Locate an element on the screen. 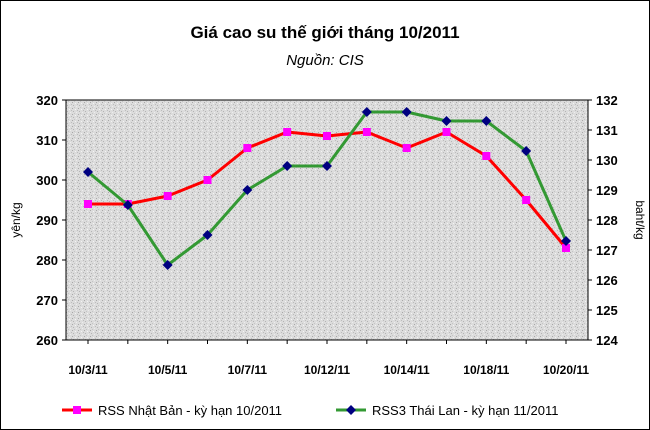 The image size is (650, 430). x-tick-label: 10/18/11 is located at coordinates (486, 370).